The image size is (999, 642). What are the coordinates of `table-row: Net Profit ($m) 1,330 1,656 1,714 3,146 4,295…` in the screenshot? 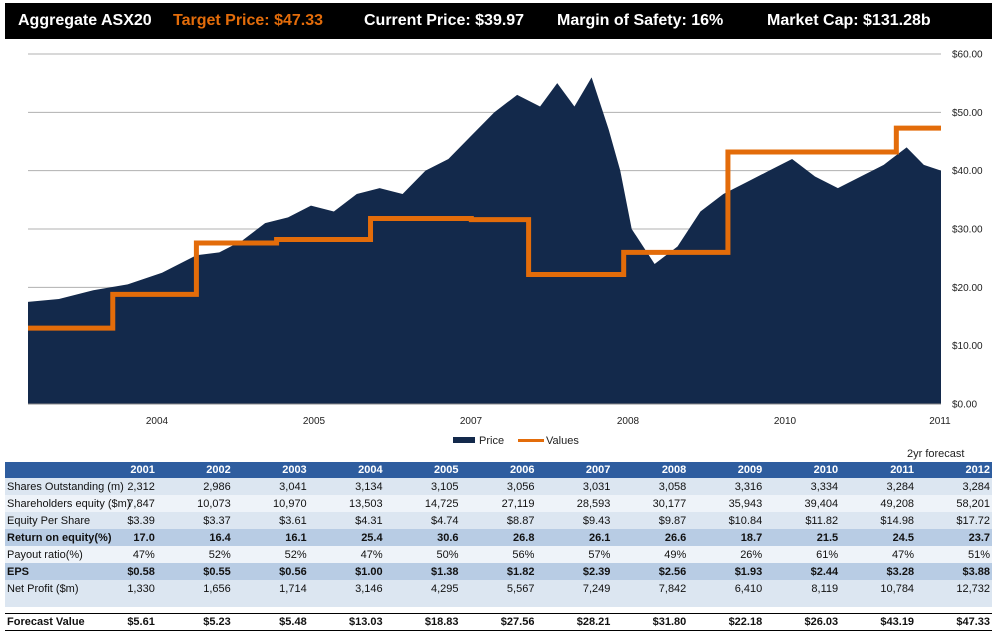 It's located at (498, 588).